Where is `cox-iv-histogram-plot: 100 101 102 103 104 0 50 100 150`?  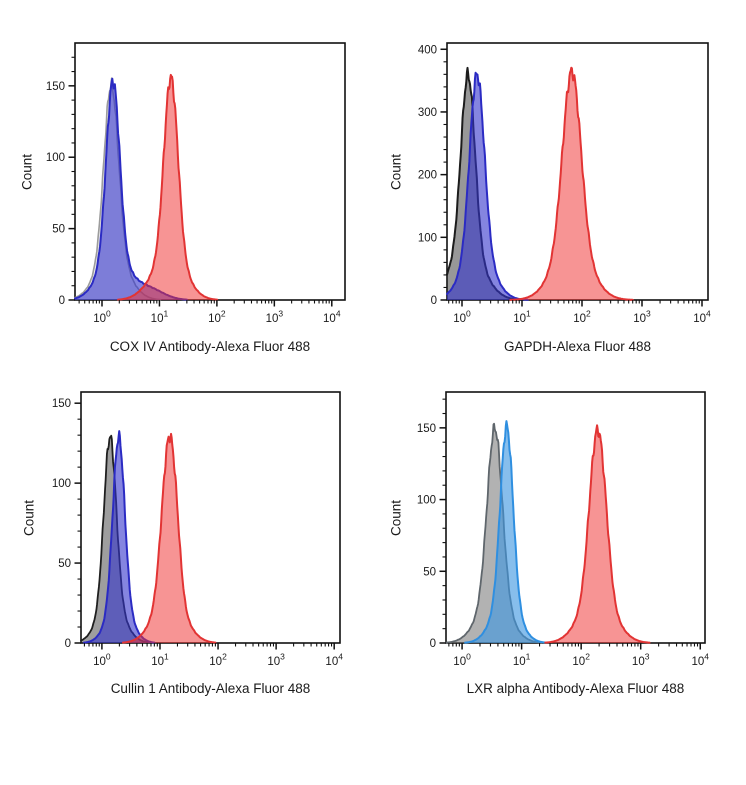 cox-iv-histogram-plot: 100 101 102 103 104 0 50 100 150 is located at coordinates (196, 183).